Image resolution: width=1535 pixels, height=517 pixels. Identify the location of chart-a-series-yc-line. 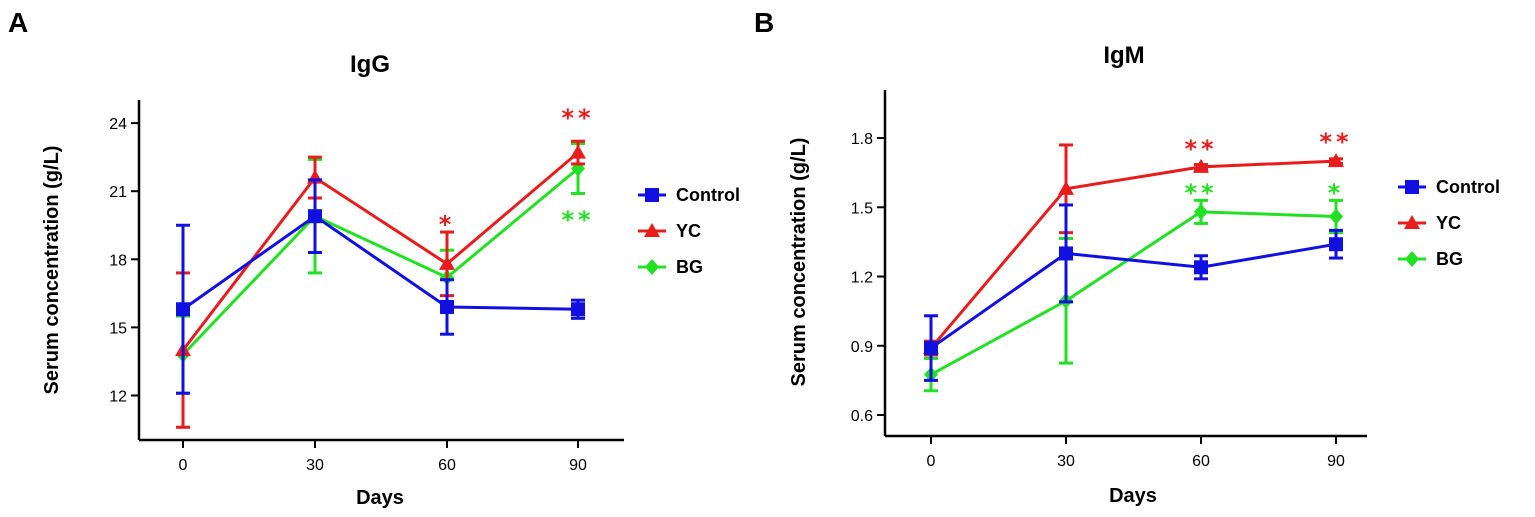
(380, 251).